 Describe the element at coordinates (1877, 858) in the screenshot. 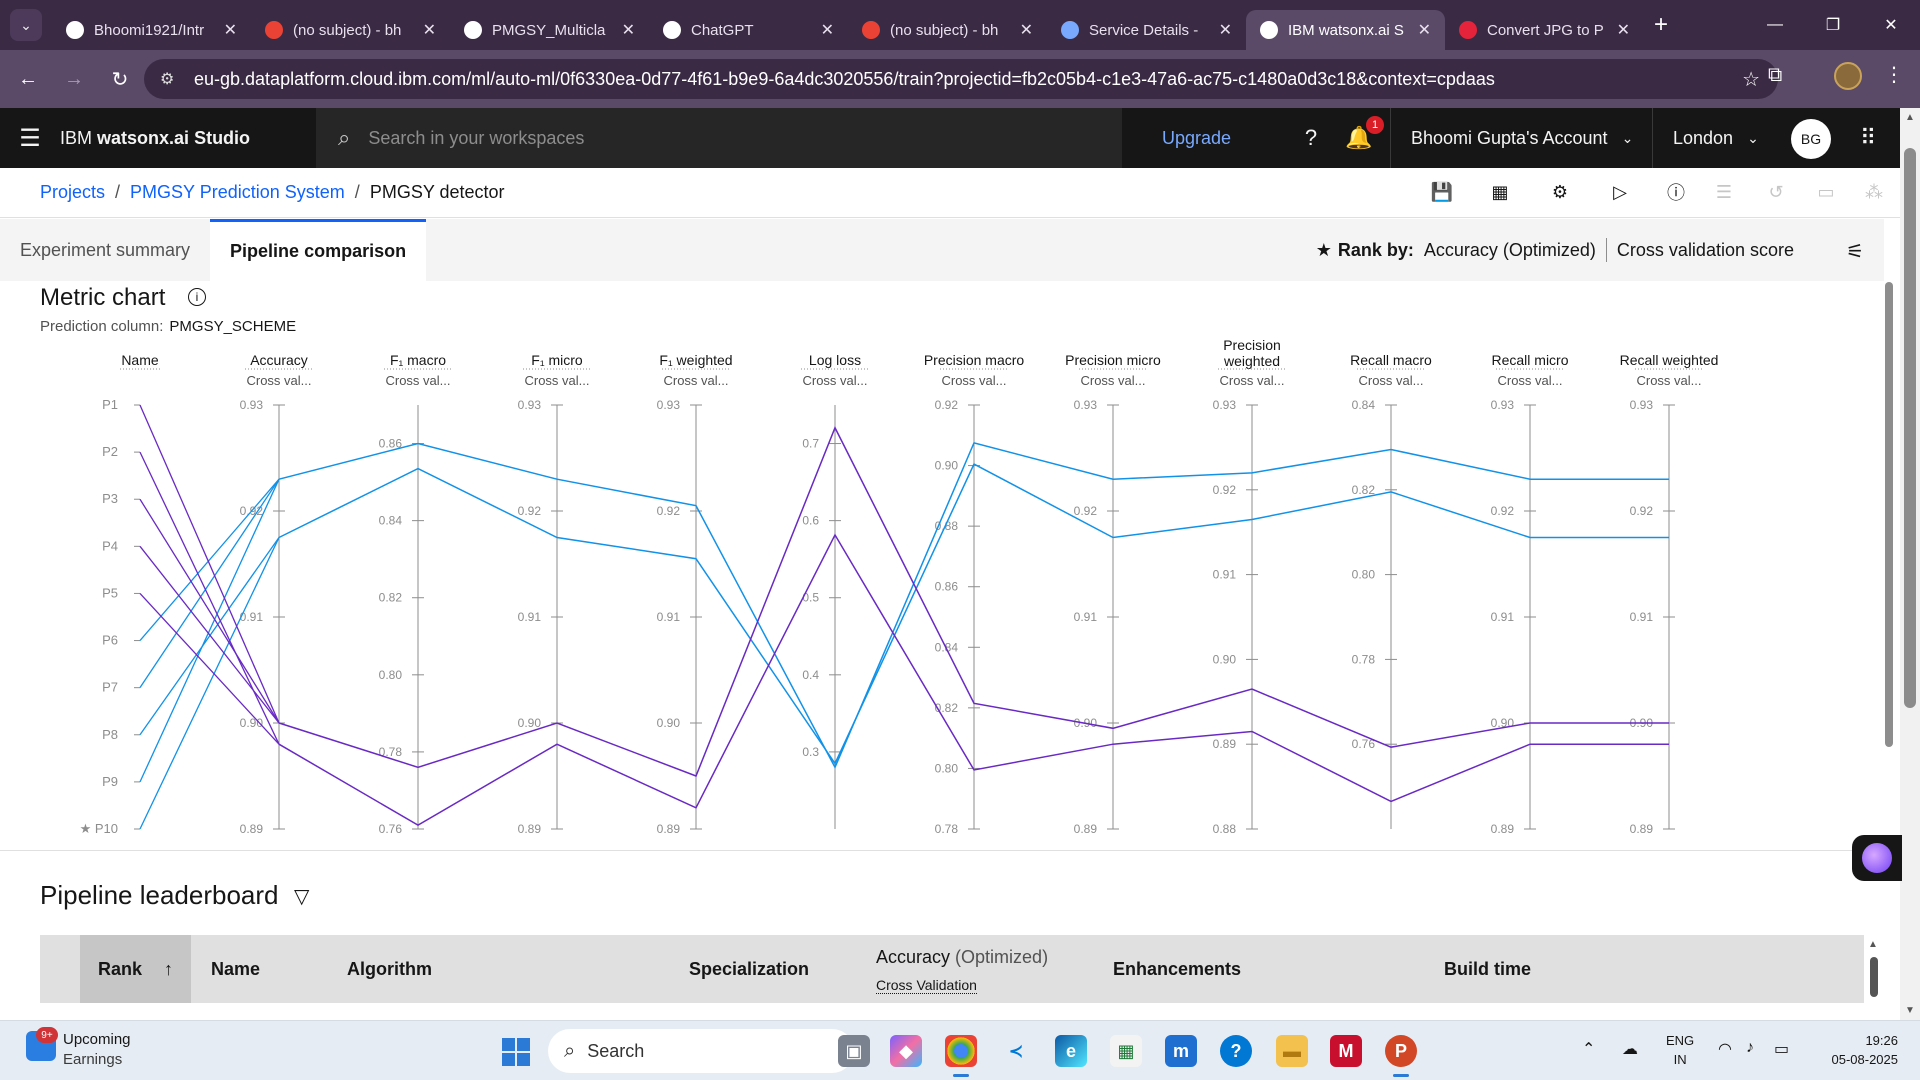

I see `assistant-chat-button` at that location.